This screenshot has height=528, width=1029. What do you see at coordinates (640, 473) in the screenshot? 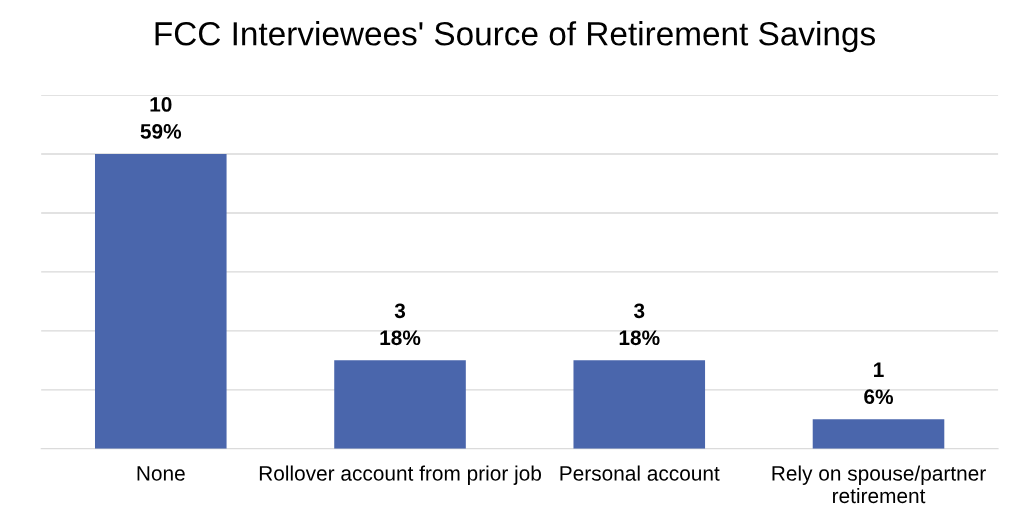
I see `x-tick-label: Personal account` at bounding box center [640, 473].